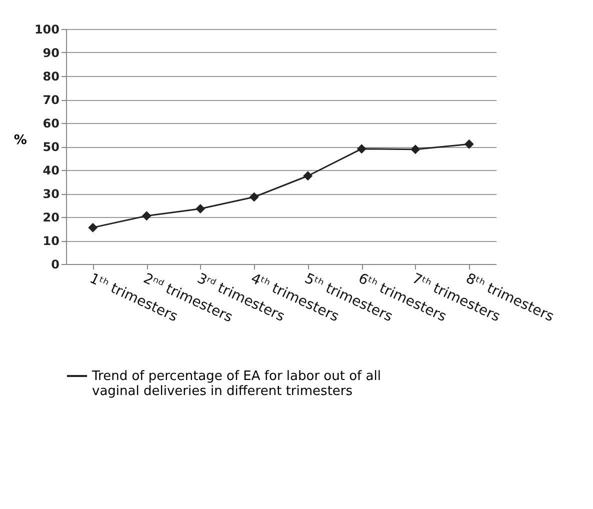  I want to click on y-tick-label: 60, so click(51, 123).